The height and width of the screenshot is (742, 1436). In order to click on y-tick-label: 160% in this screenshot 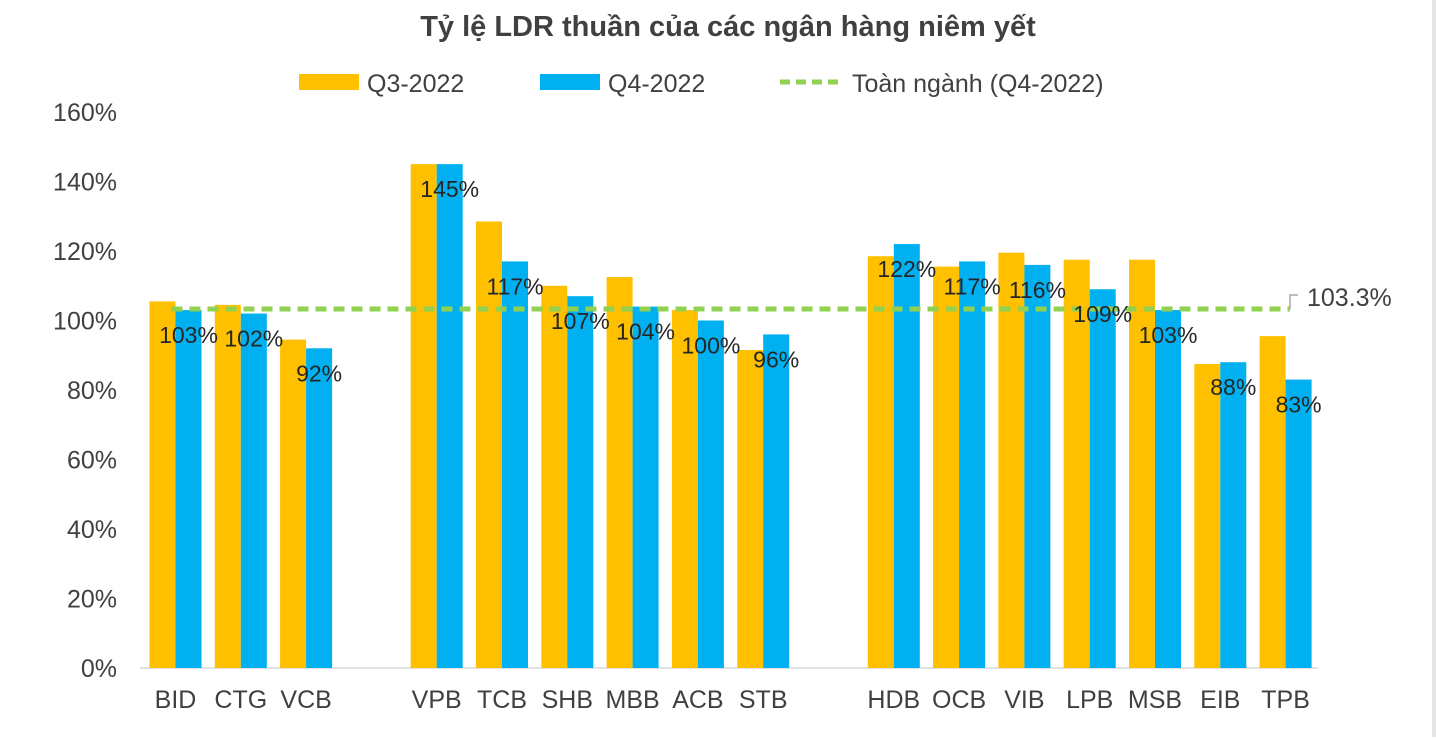, I will do `click(85, 113)`.